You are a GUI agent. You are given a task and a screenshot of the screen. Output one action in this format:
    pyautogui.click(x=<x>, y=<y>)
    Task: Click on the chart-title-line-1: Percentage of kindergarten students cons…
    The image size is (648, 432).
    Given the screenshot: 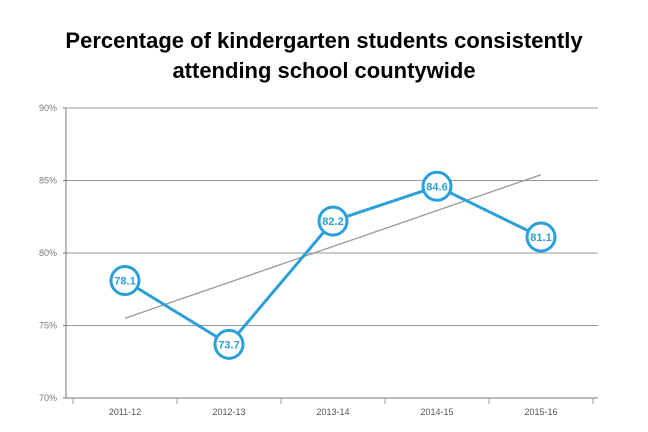 What is the action you would take?
    pyautogui.click(x=324, y=40)
    